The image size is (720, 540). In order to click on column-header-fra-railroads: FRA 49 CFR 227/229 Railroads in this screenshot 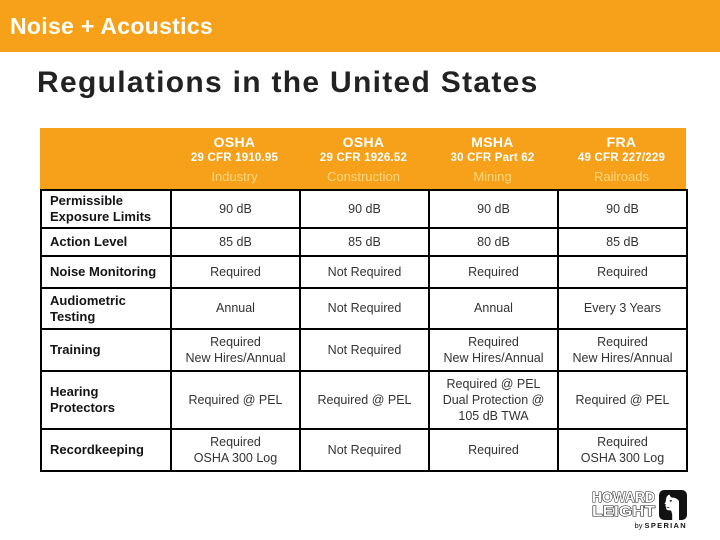, I will do `click(621, 158)`.